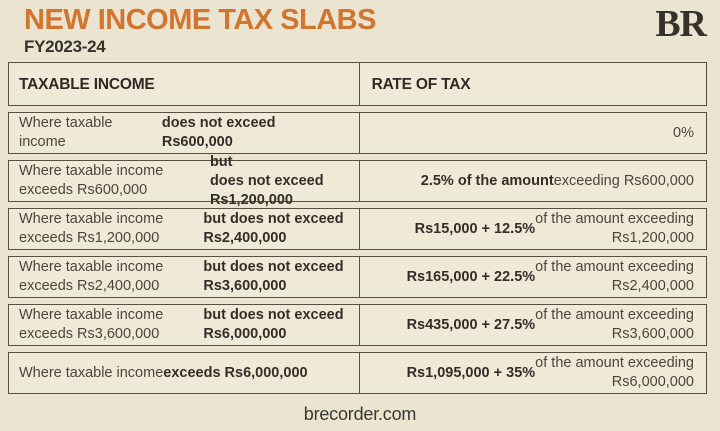  I want to click on footer: brecorder.com, so click(360, 414).